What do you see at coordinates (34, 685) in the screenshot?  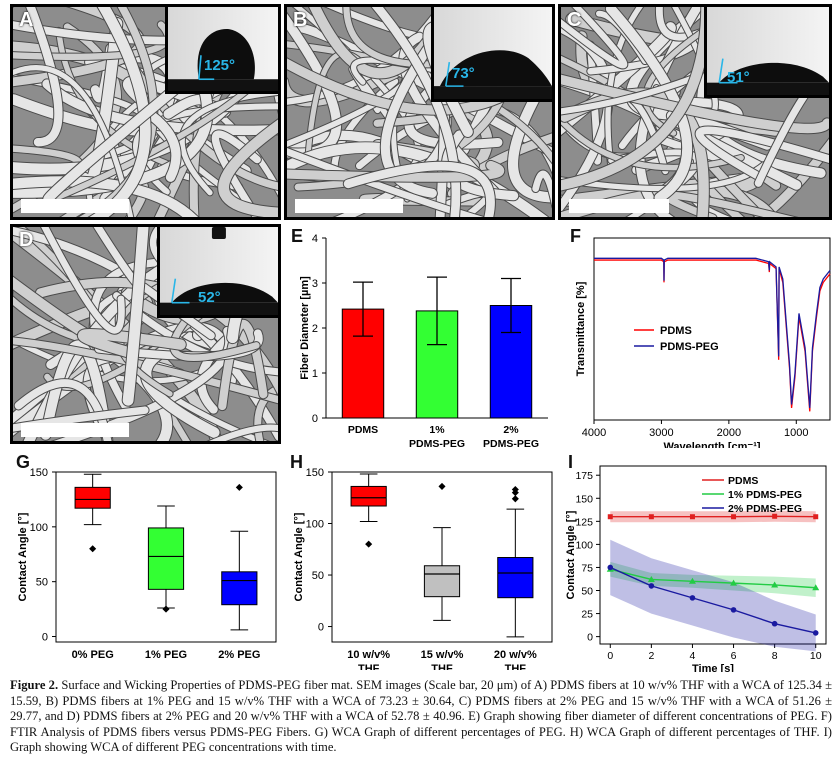 I see `caption-label: Figure 2.` at bounding box center [34, 685].